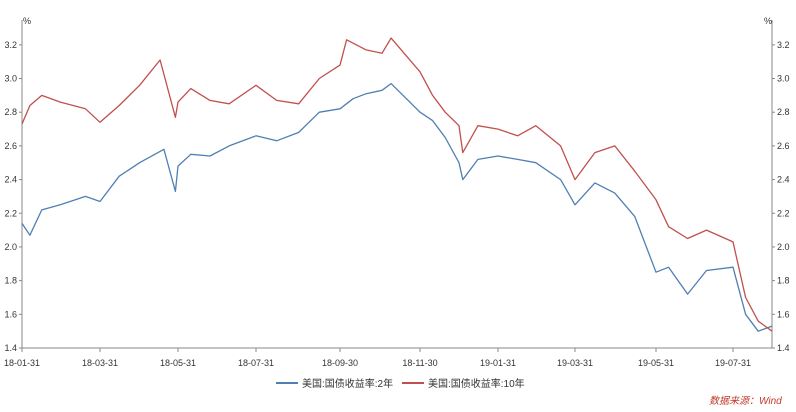  Describe the element at coordinates (783, 314) in the screenshot. I see `y-tick-label-right: 1.6` at that location.